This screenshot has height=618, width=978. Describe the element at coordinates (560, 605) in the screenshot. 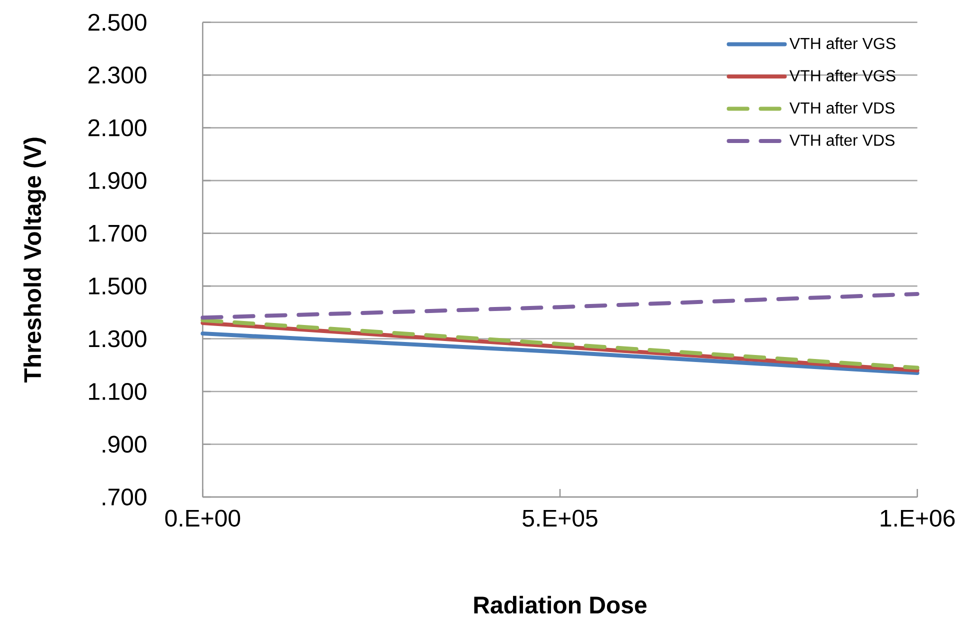

I see `x-axis-title: Radiation Dose` at that location.